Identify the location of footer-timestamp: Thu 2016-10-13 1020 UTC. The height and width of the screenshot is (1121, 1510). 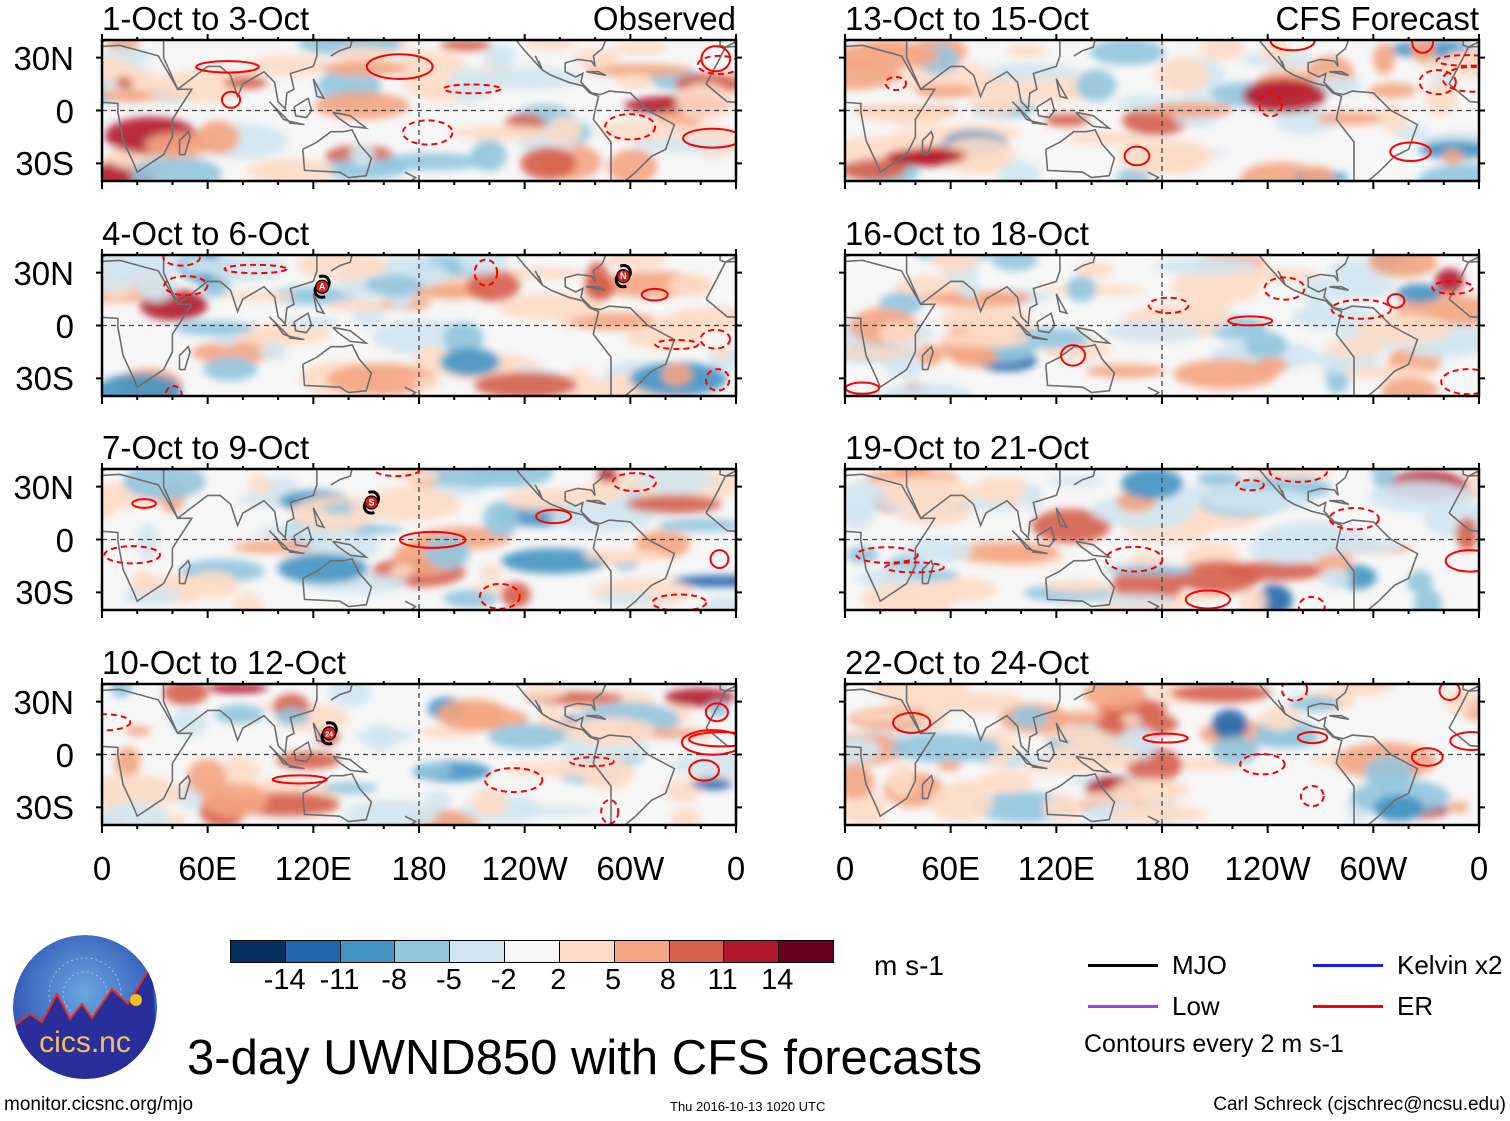
(748, 1106).